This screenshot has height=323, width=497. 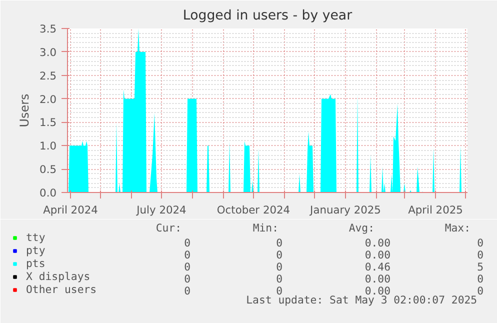 What do you see at coordinates (435, 210) in the screenshot?
I see `x-tick-label: April 2025` at bounding box center [435, 210].